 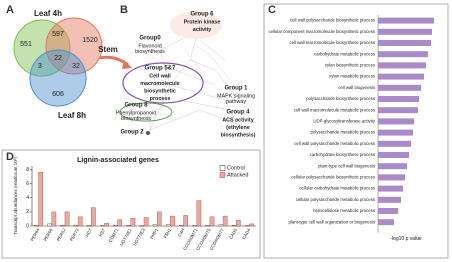 What do you see at coordinates (181, 233) in the screenshot?
I see `x-tick-label: C4H` at bounding box center [181, 233].